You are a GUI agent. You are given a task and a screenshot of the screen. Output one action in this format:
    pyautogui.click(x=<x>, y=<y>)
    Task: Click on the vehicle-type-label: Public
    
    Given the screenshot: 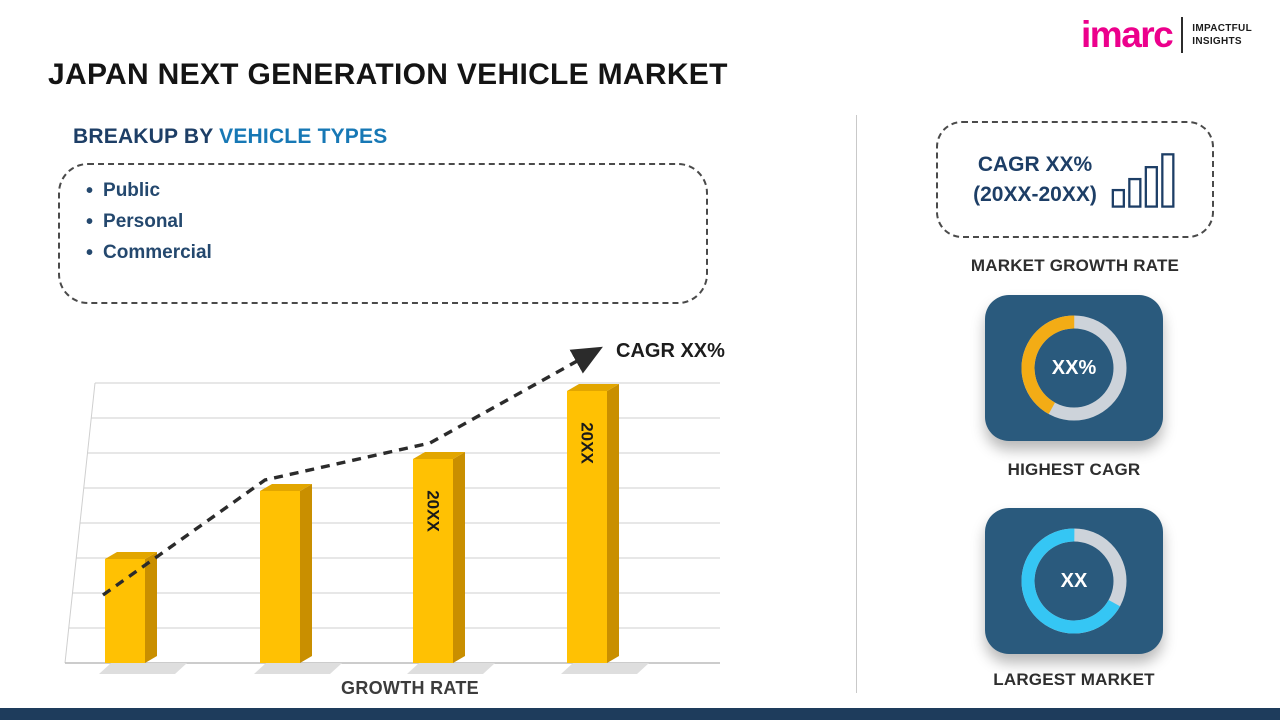 What is the action you would take?
    pyautogui.click(x=132, y=190)
    